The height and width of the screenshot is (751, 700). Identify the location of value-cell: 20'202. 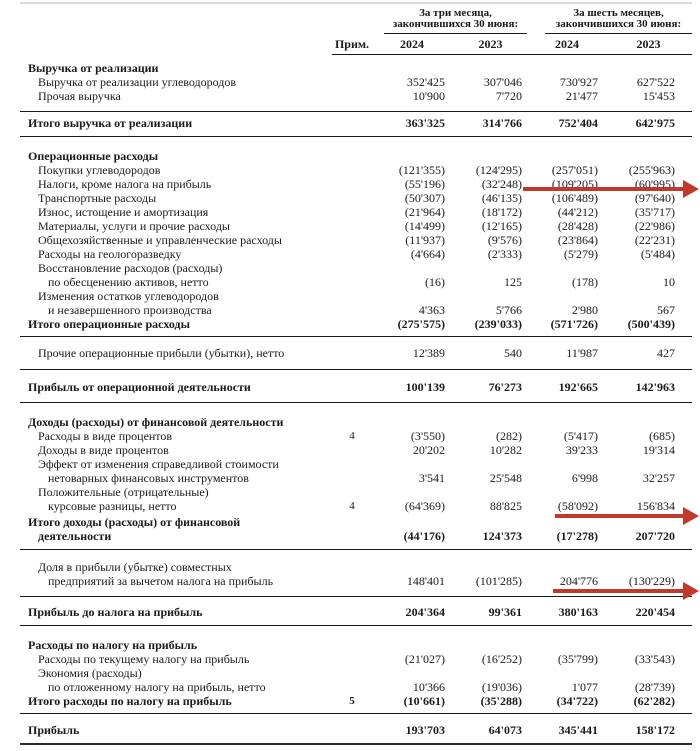
(428, 449).